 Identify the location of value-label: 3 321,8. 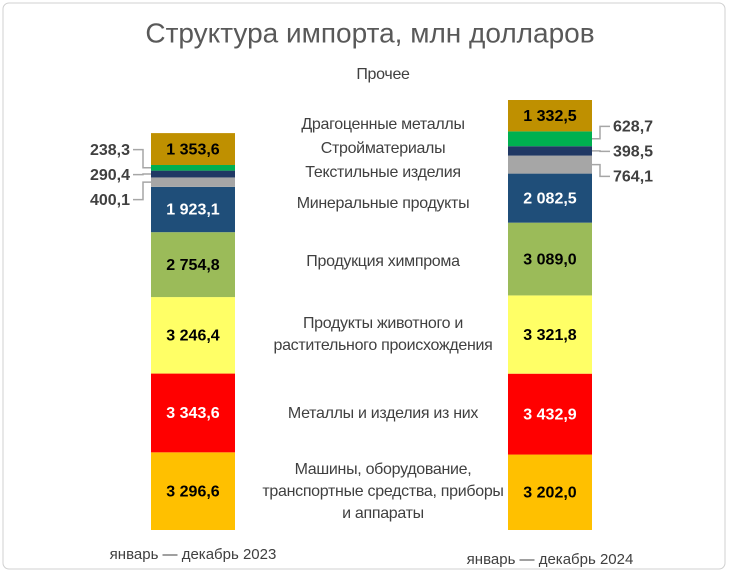
(549, 335).